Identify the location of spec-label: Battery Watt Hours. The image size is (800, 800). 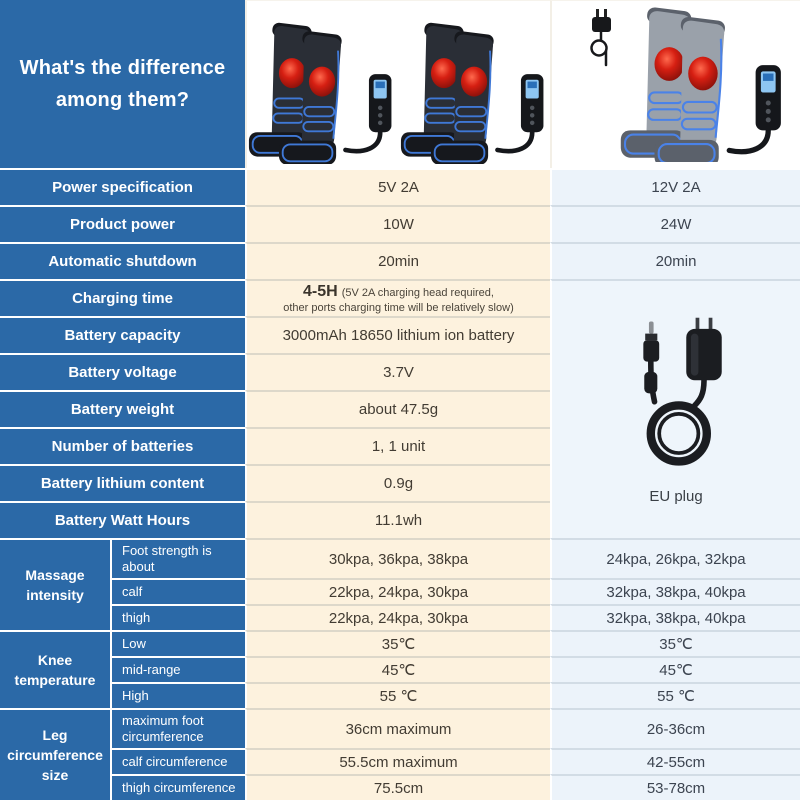
(122, 519).